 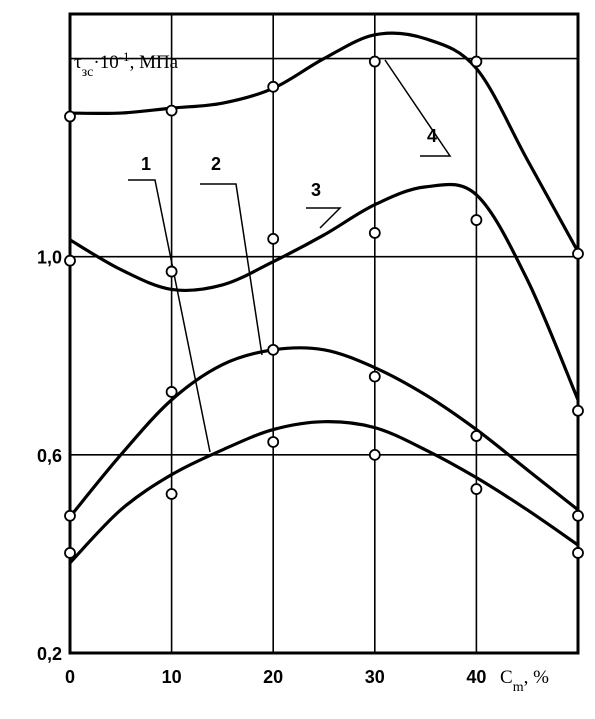 I want to click on y-tick-label: 0,6, so click(x=49, y=456).